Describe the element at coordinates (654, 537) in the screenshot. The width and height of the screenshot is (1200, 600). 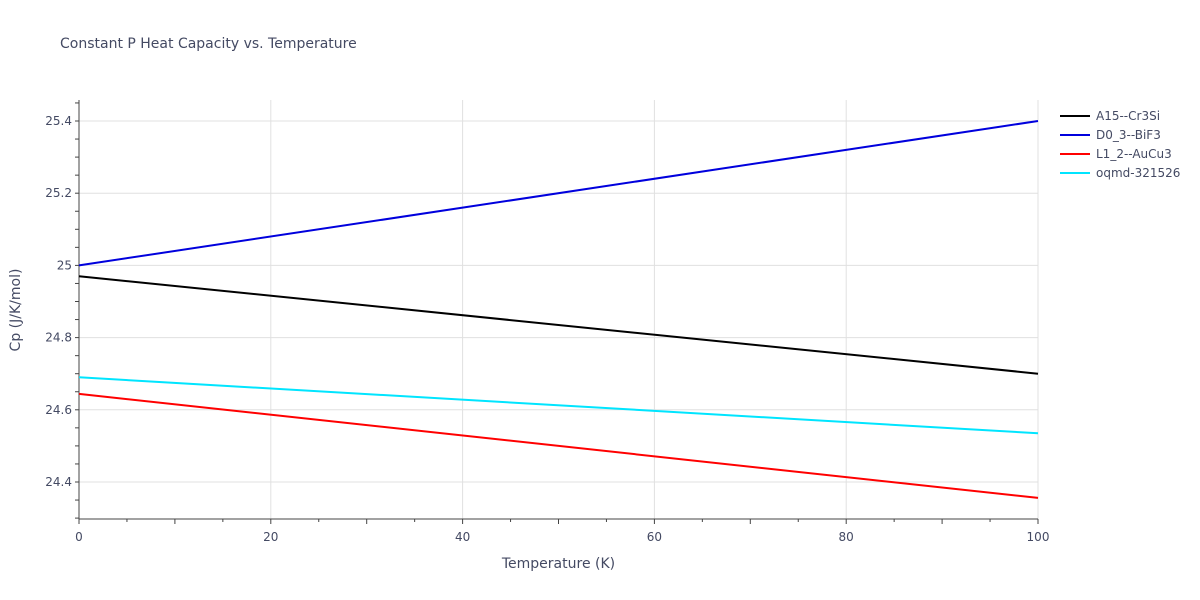
I see `x-tick-label: 60` at that location.